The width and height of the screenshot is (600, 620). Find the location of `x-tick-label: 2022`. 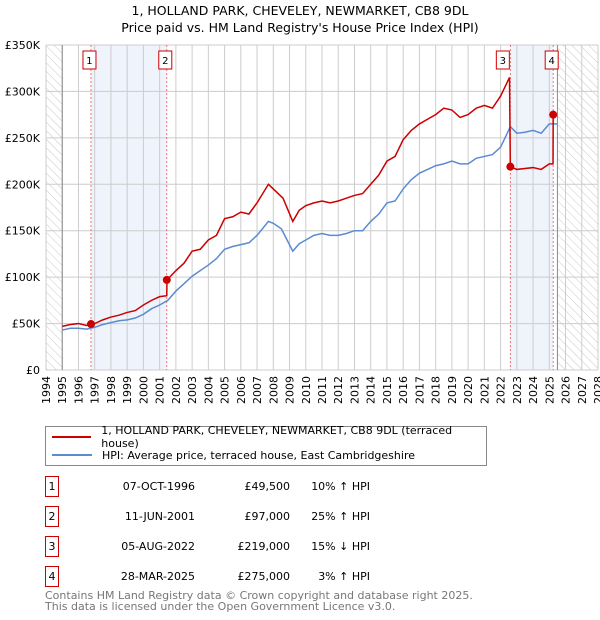

x-tick-label: 2022 is located at coordinates (501, 390).